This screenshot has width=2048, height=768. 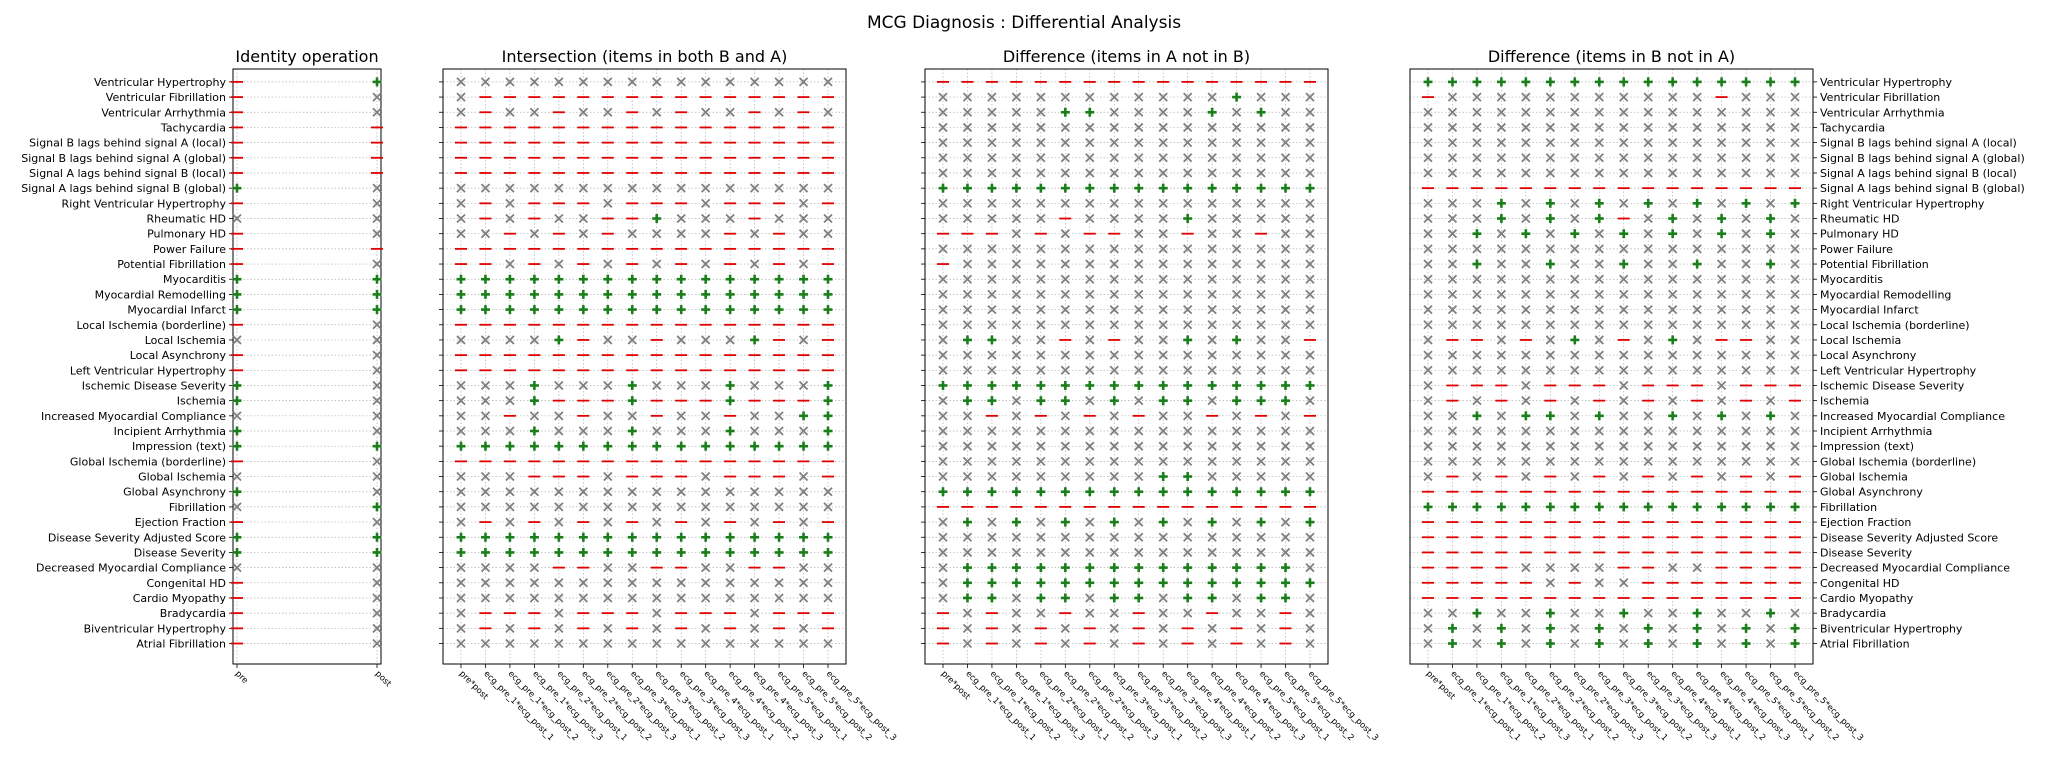 I want to click on y-tick-label: Ischemic Disease Severity, so click(x=1892, y=385).